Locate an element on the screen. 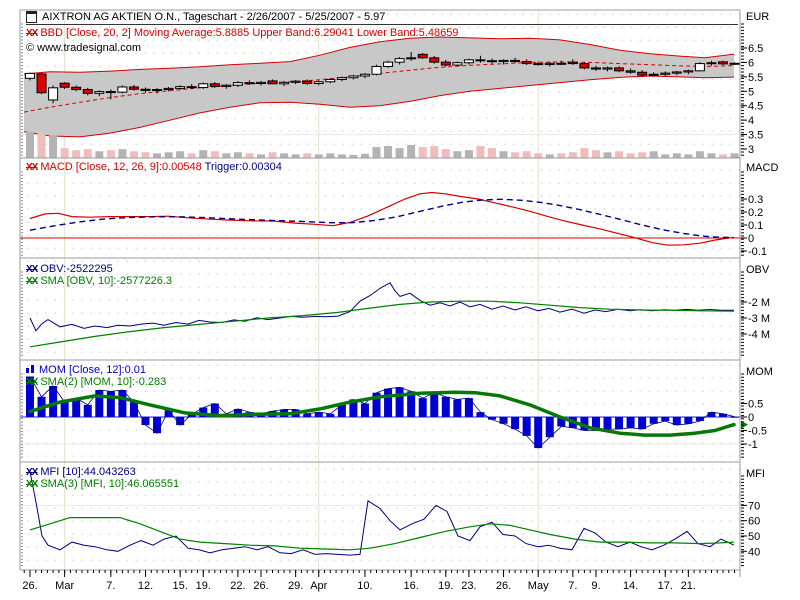  histogram-icon is located at coordinates (31, 368).